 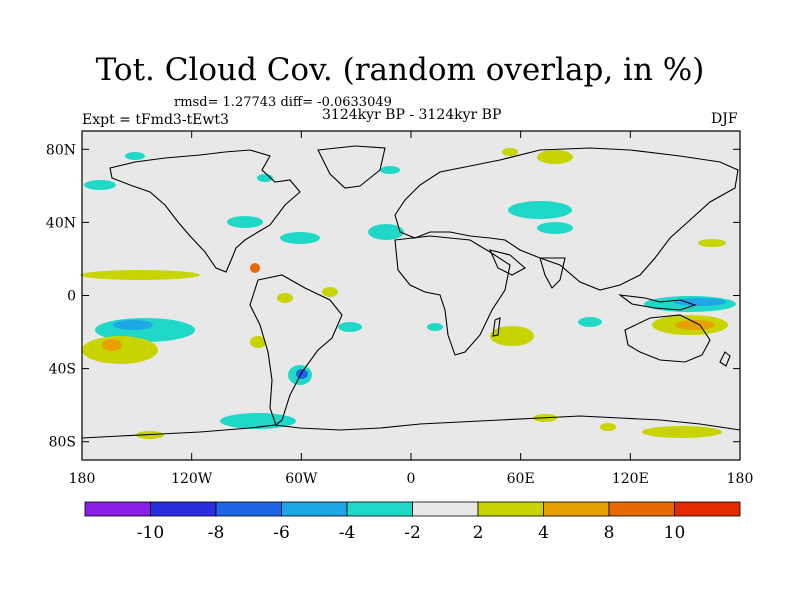 I want to click on lon-tick-label: 120W, so click(x=192, y=479).